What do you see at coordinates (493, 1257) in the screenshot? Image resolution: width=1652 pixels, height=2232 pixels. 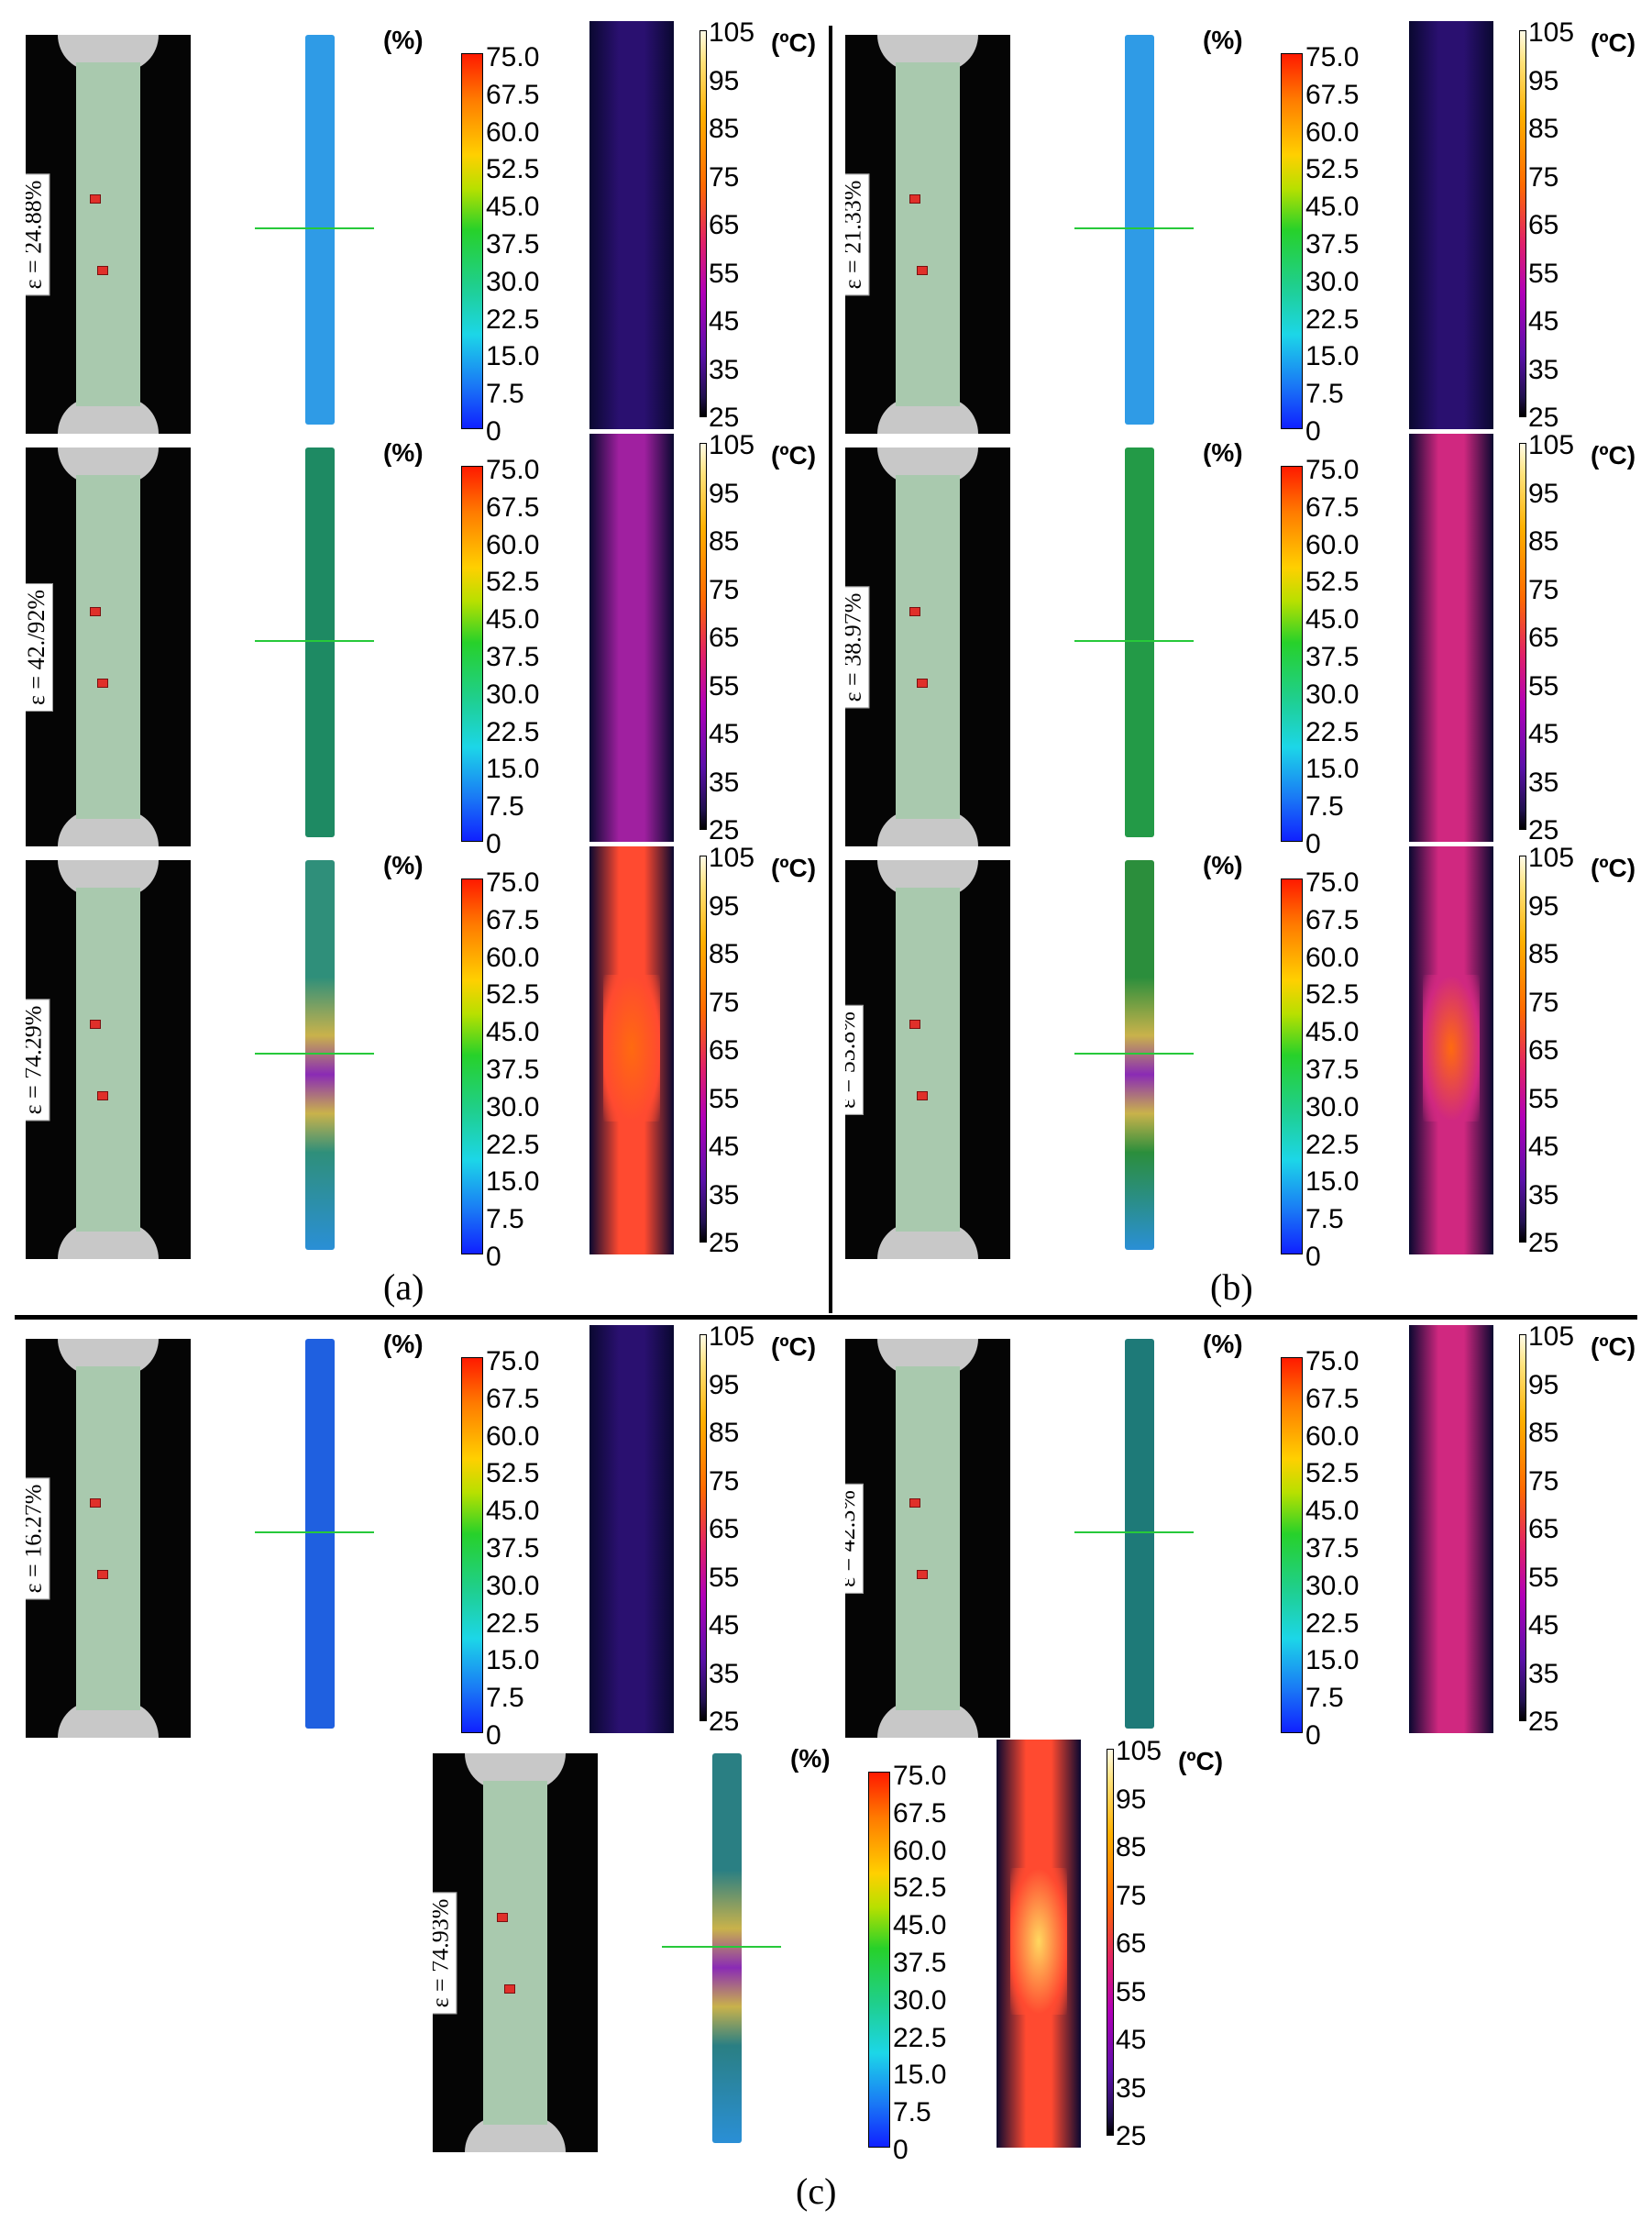 I see `strain-tick-label: 0` at bounding box center [493, 1257].